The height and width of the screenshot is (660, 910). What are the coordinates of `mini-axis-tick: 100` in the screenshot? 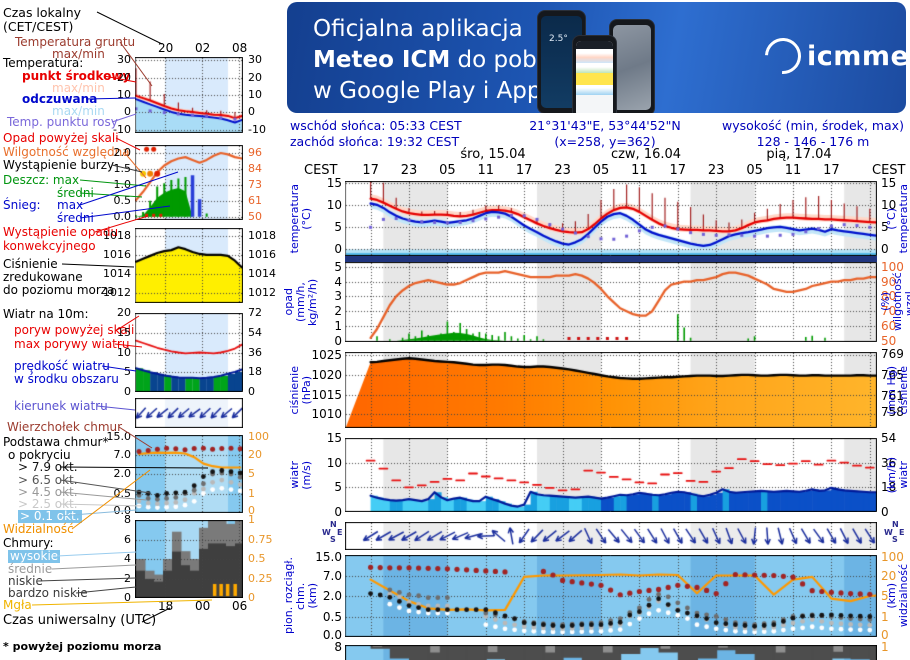 It's located at (258, 436).